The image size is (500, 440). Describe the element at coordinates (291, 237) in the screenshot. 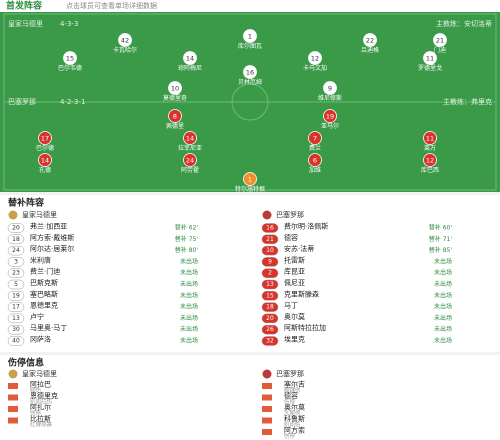

I see `sub-name: 德容` at that location.